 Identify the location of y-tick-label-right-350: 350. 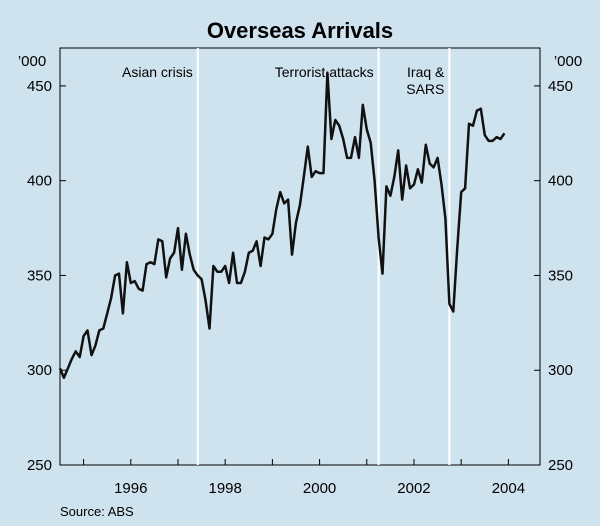
(560, 275).